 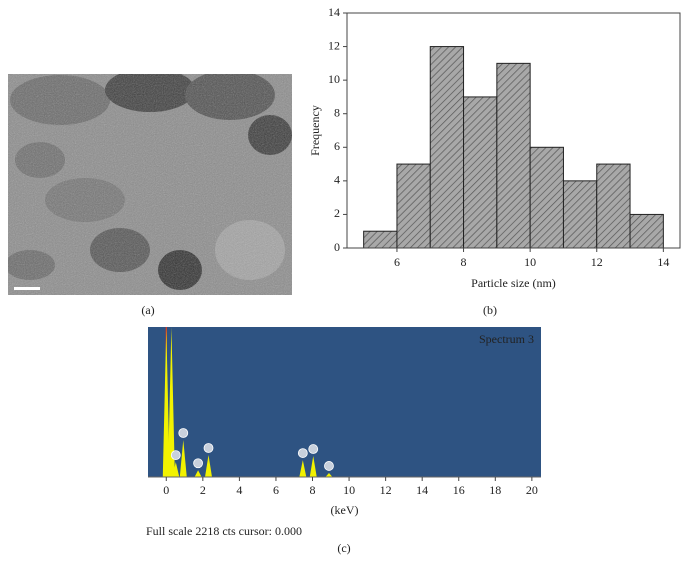 I want to click on spectrum-title: Spectrum 3, so click(x=506, y=339).